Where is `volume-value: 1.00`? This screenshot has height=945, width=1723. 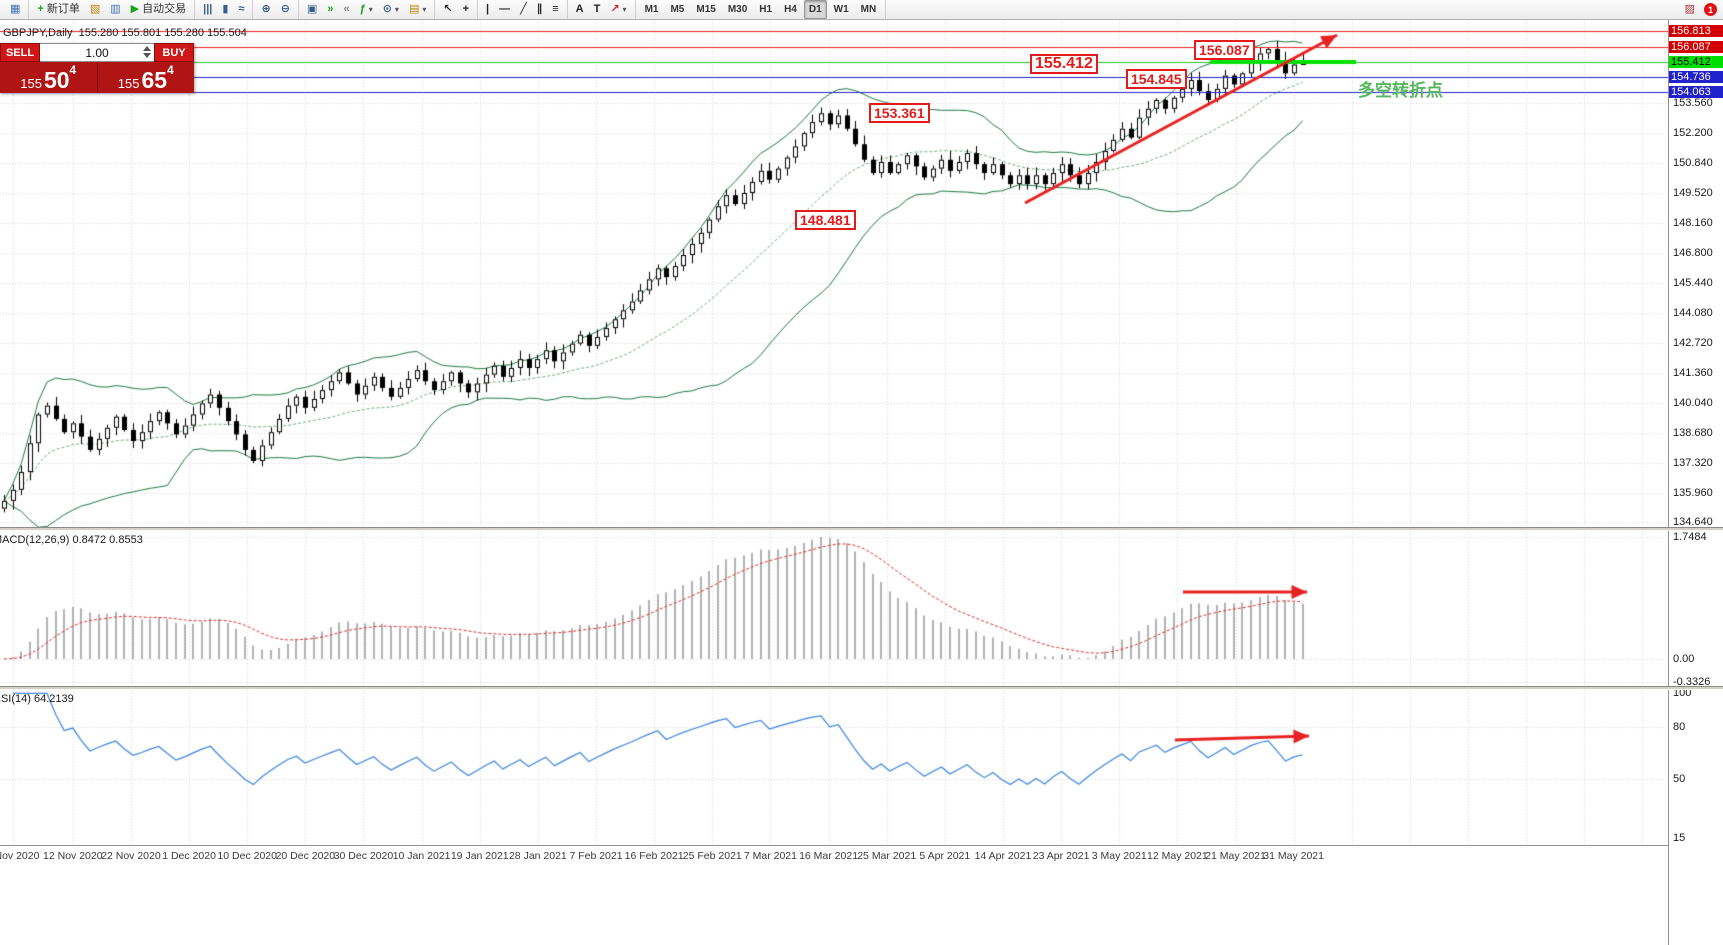
volume-value: 1.00 is located at coordinates (97, 52).